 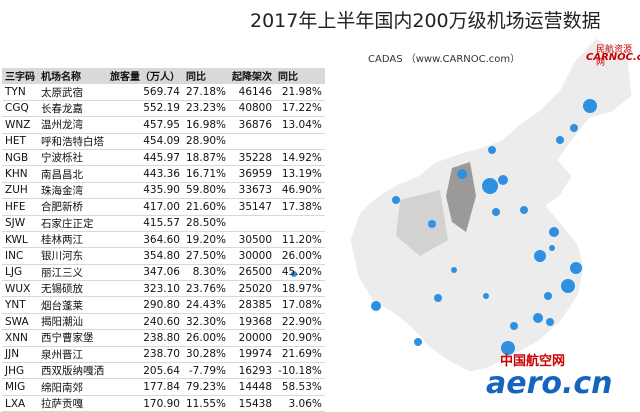 I want to click on cell: 20.90%, so click(x=300, y=338).